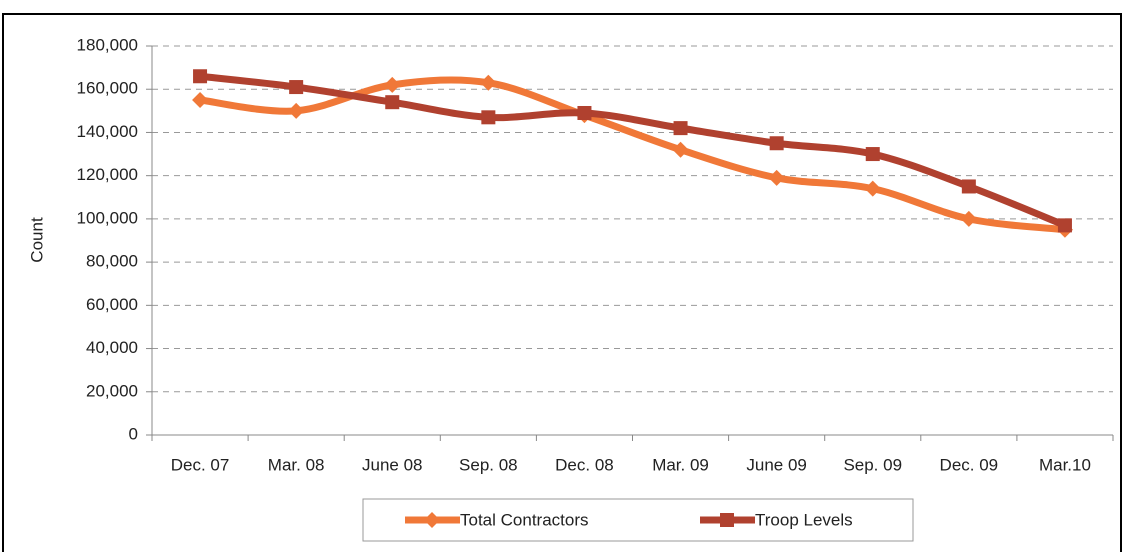 The height and width of the screenshot is (552, 1125). Describe the element at coordinates (524, 519) in the screenshot. I see `legend-label: Total Contractors` at that location.